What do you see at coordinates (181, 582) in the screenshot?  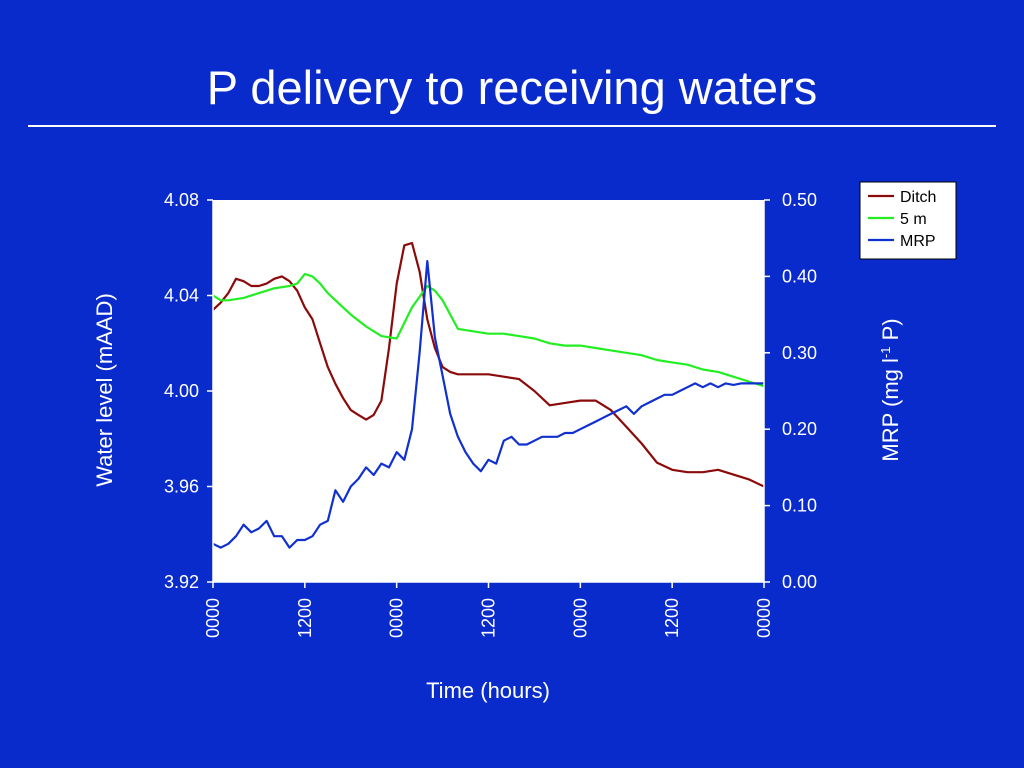 I see `y-left-tick-label: 3.92` at bounding box center [181, 582].